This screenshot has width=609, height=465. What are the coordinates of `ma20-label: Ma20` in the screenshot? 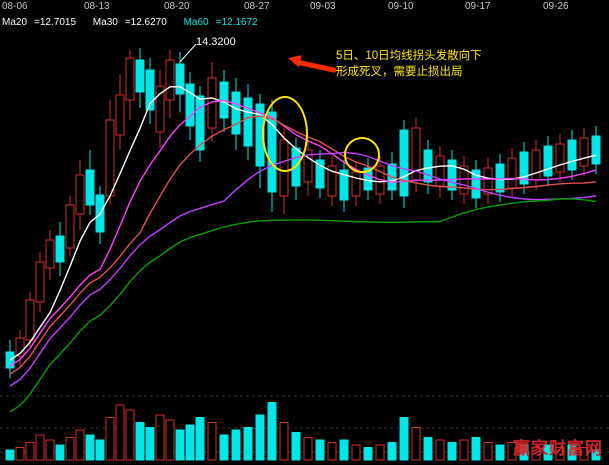 It's located at (15, 22).